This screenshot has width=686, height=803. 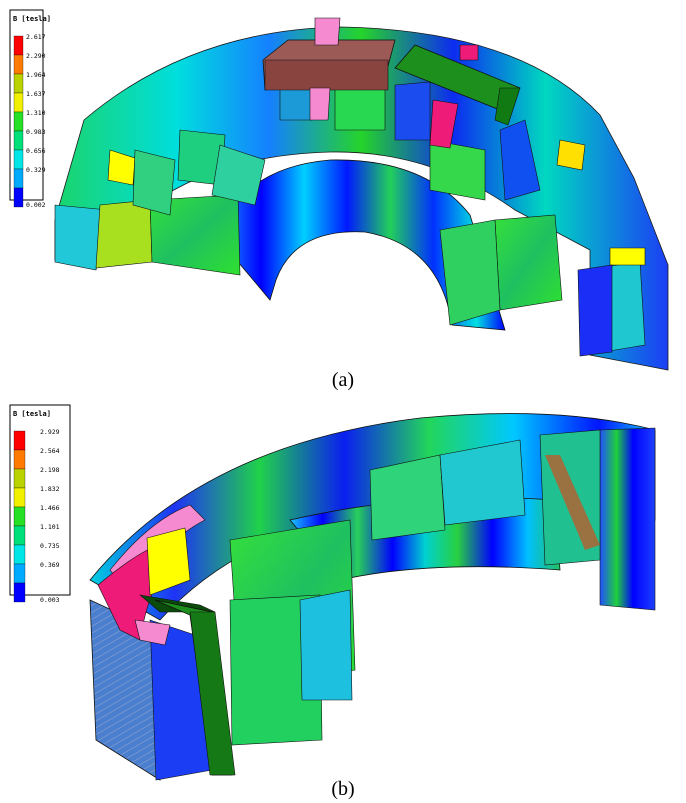 I want to click on legend-tick-label: 0.656, so click(x=36, y=151).